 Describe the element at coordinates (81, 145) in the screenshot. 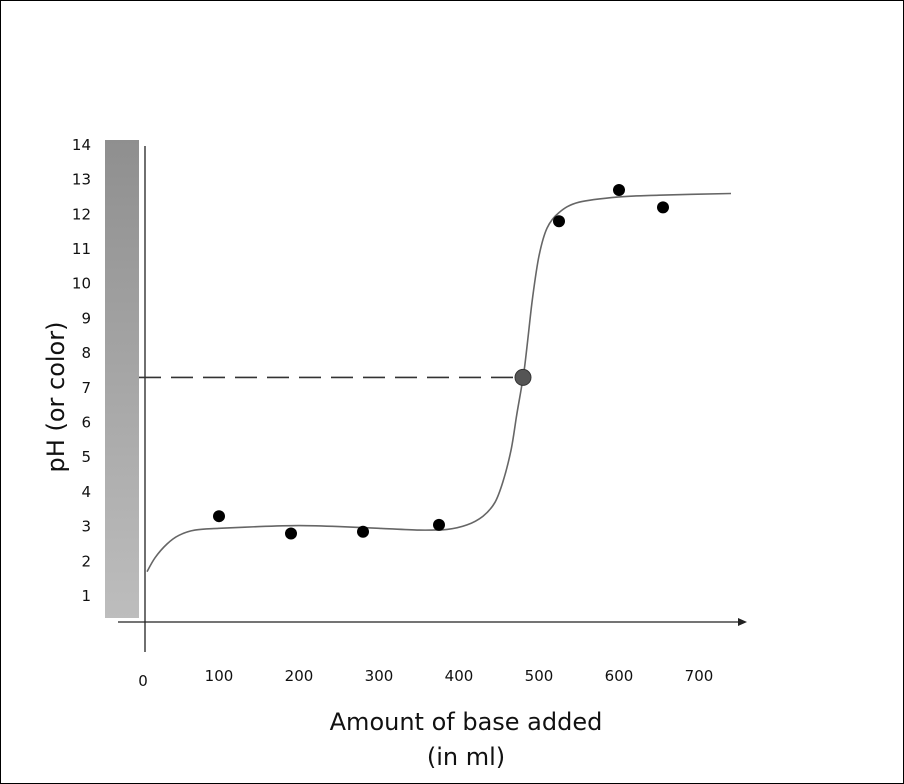

I see `y-tick-label: 14` at that location.